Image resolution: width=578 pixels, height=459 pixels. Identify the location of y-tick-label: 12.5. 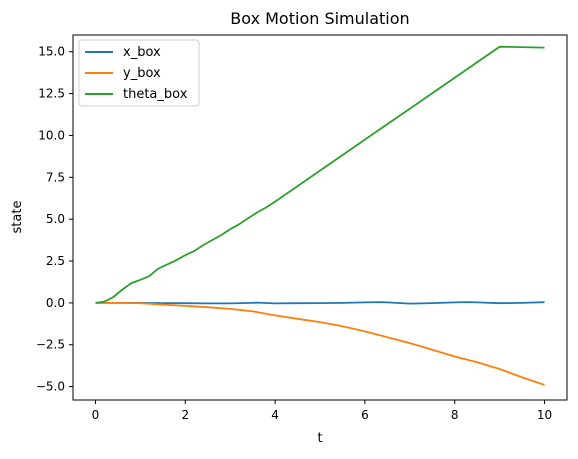
(51, 94).